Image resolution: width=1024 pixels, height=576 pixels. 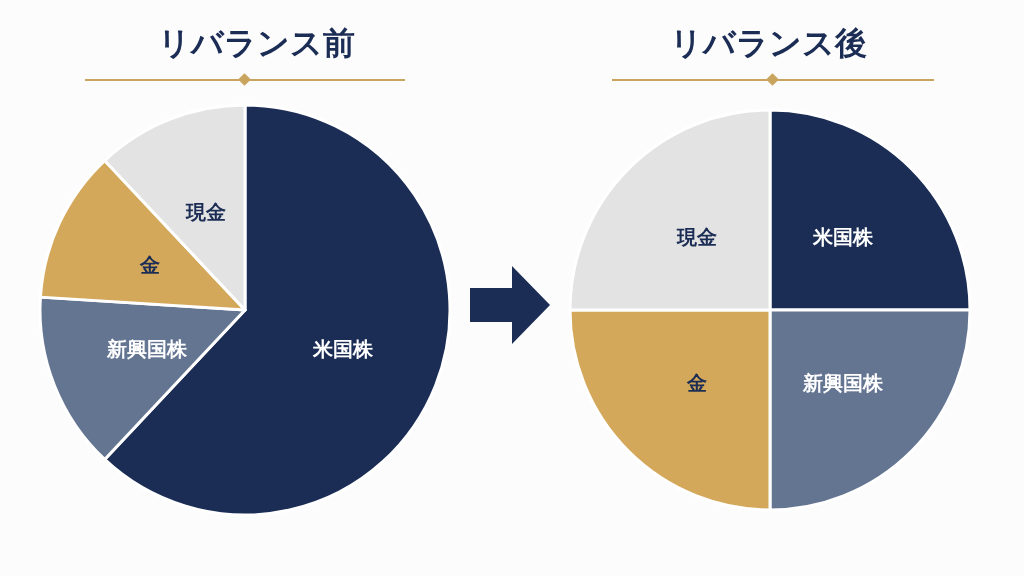 I want to click on chart-title: リバランス後, so click(x=768, y=43).